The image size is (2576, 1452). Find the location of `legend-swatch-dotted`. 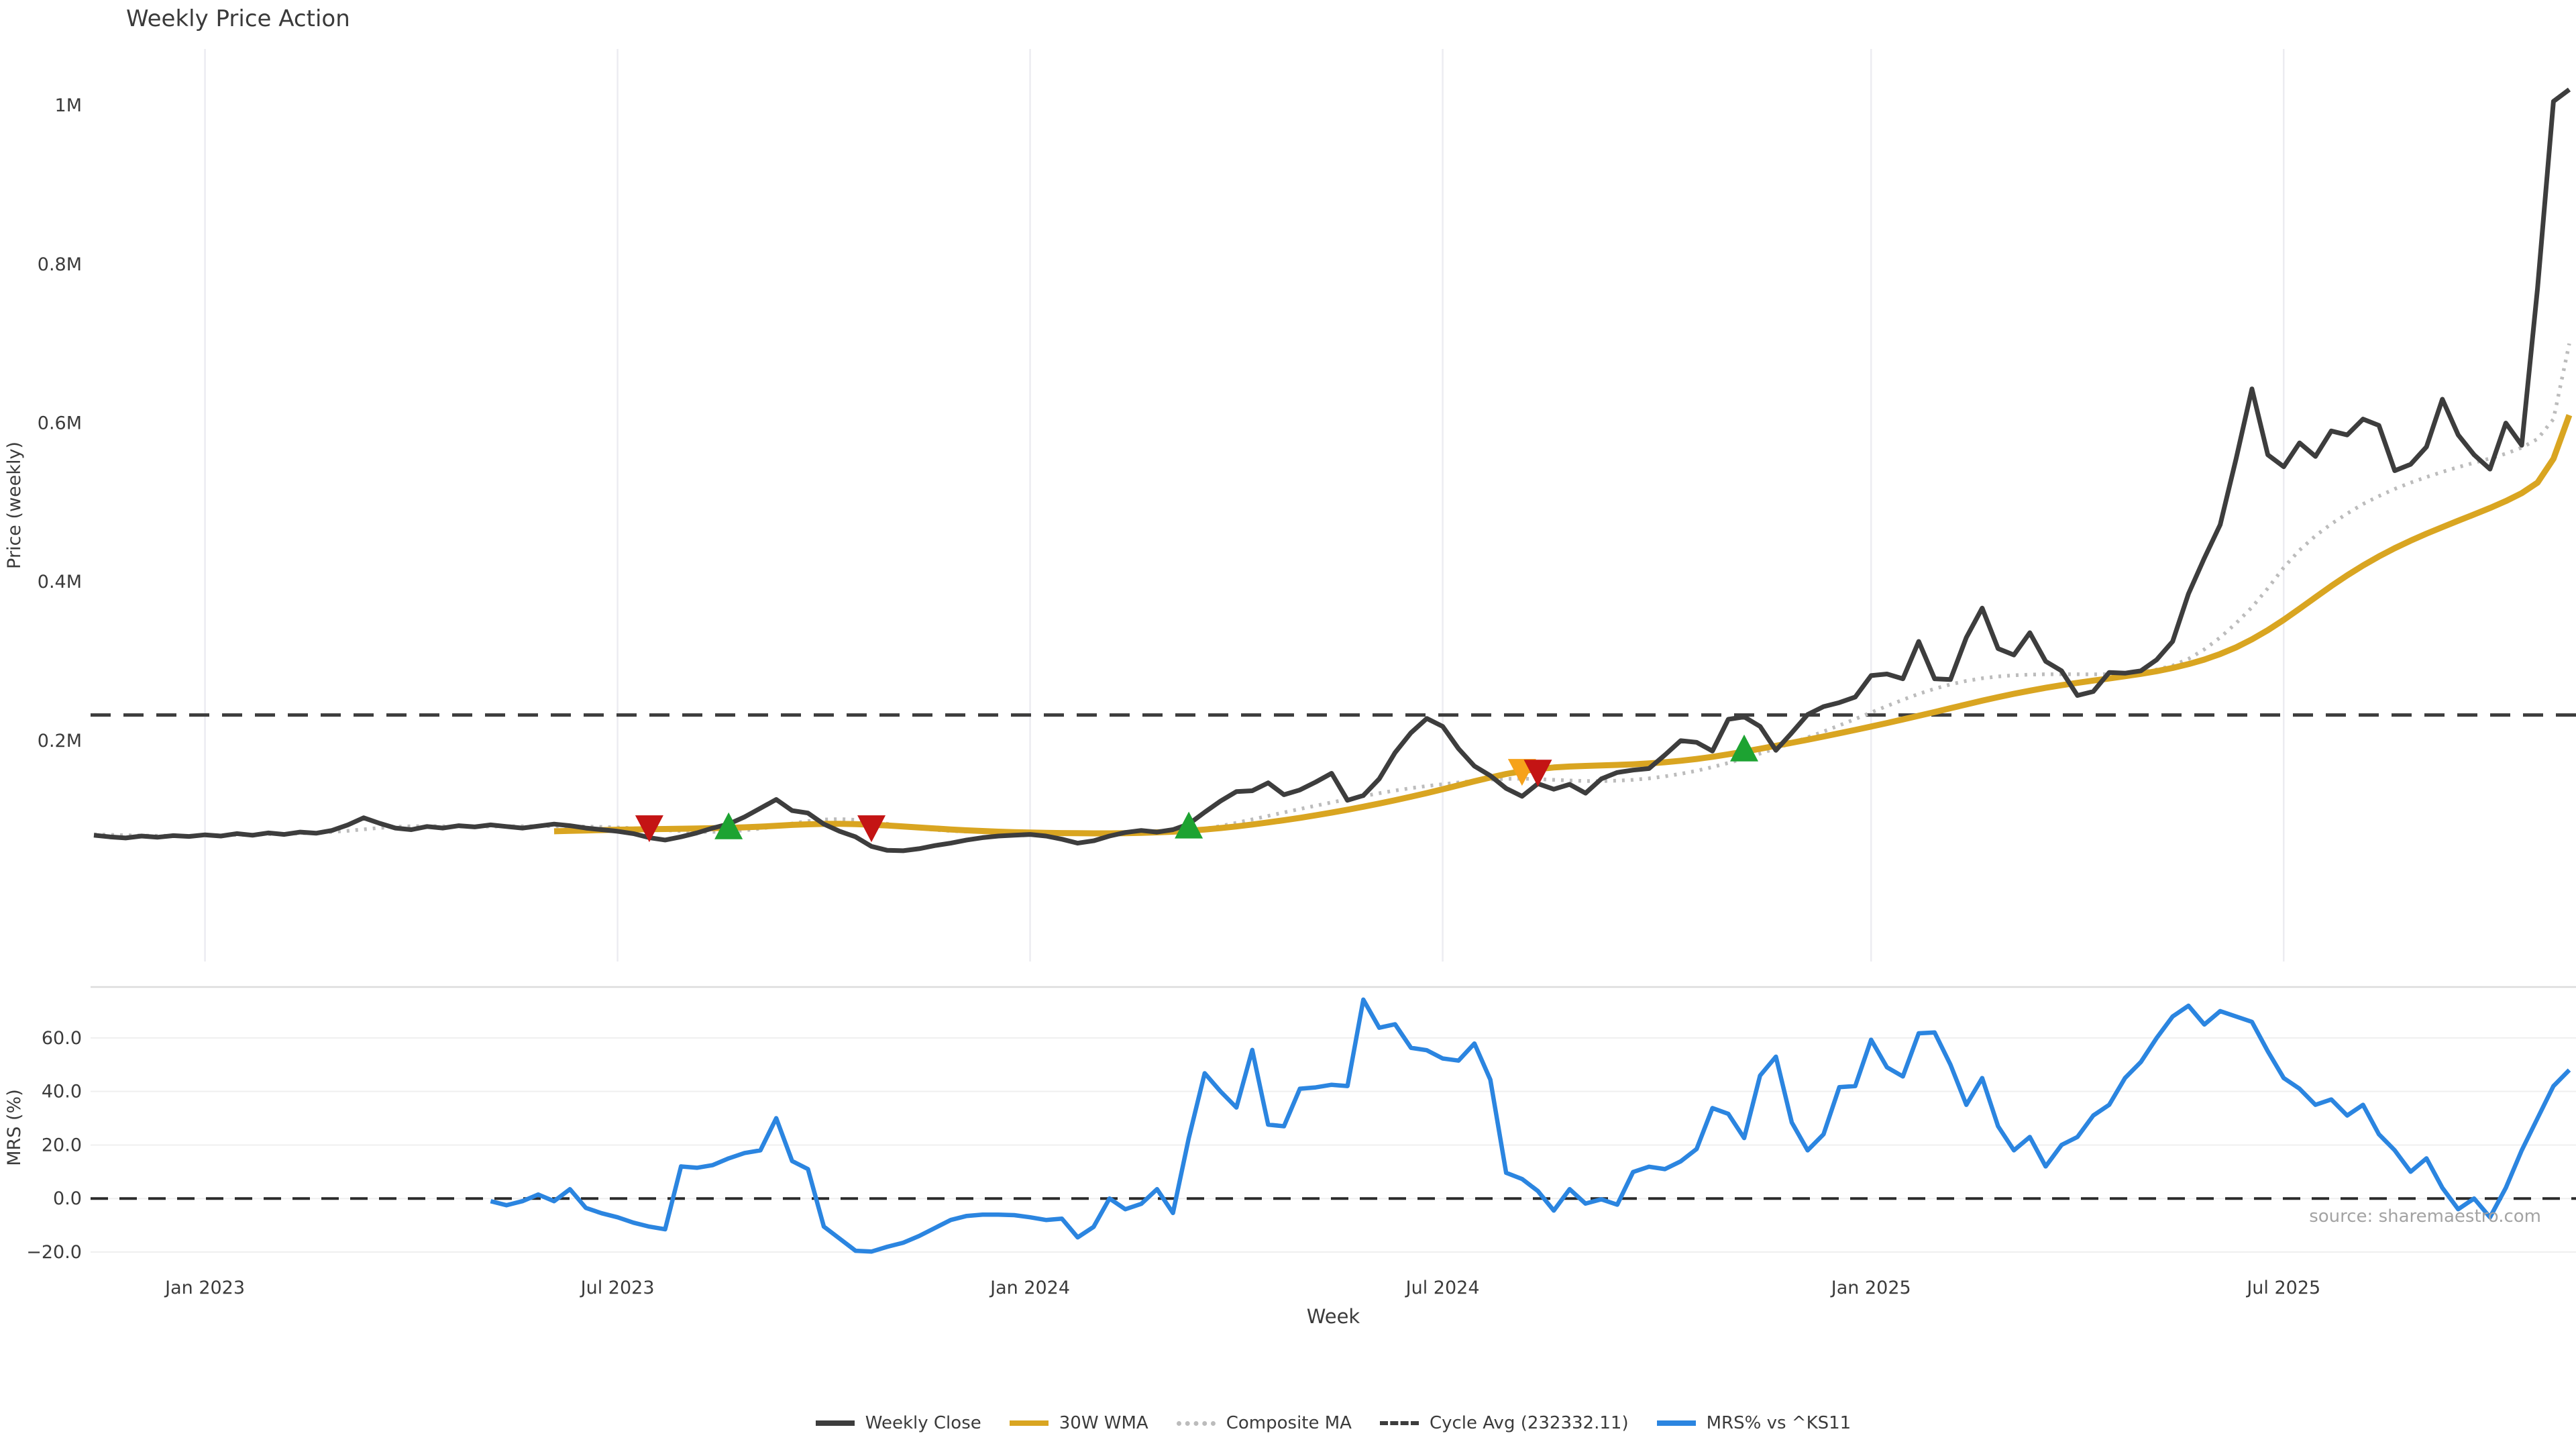

legend-swatch-dotted is located at coordinates (1196, 1423).